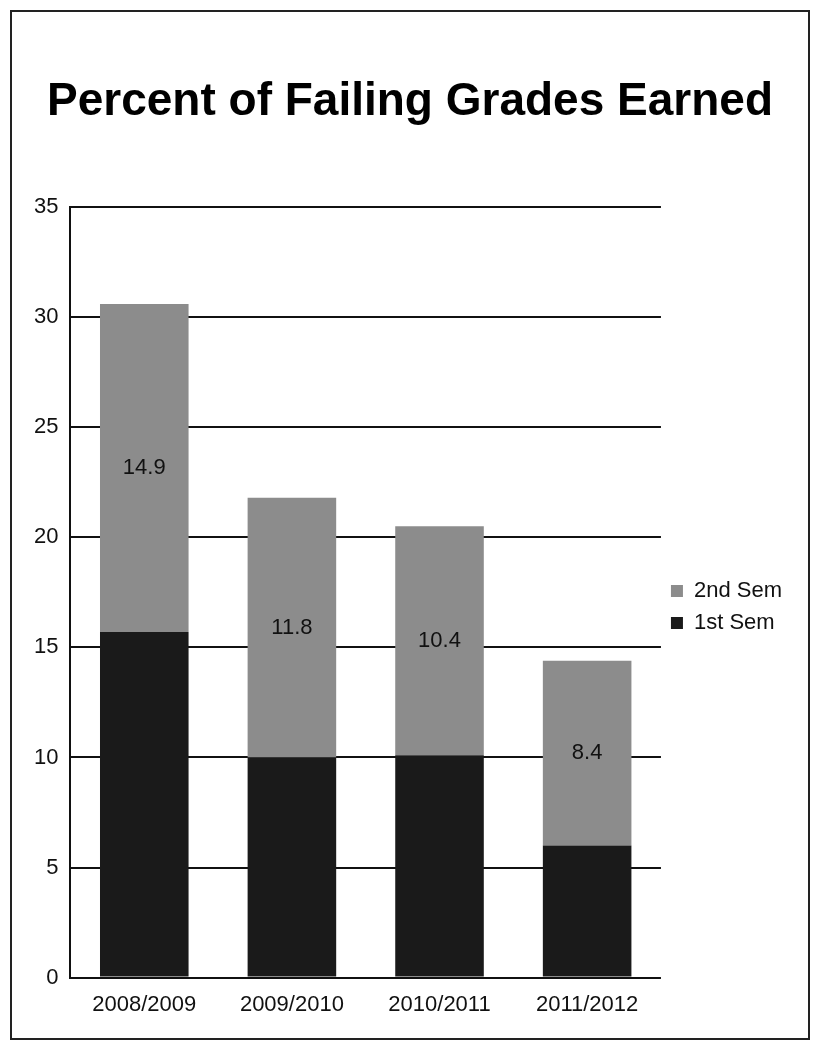 This screenshot has width=824, height=1053. I want to click on y-tick-label: 30, so click(46, 316).